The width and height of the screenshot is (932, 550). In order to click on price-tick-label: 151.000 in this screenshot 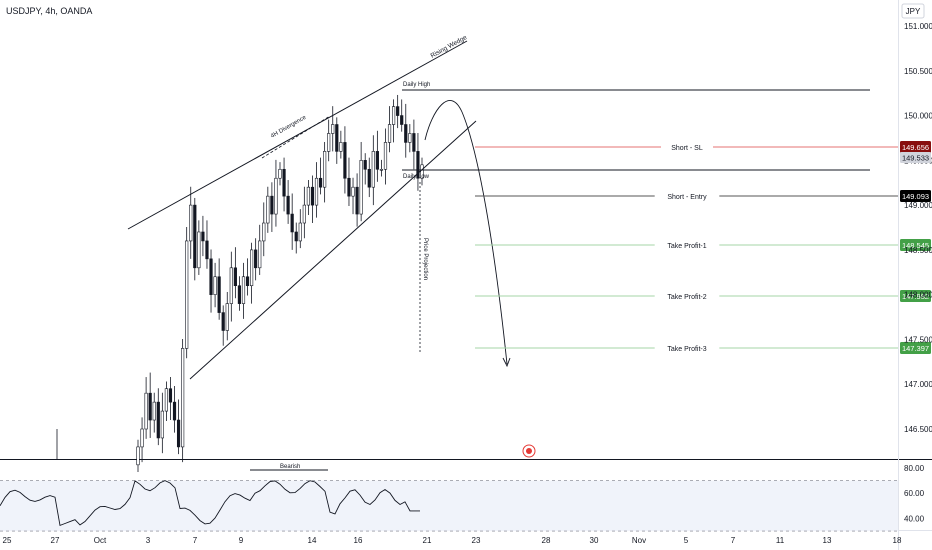, I will do `click(918, 26)`.